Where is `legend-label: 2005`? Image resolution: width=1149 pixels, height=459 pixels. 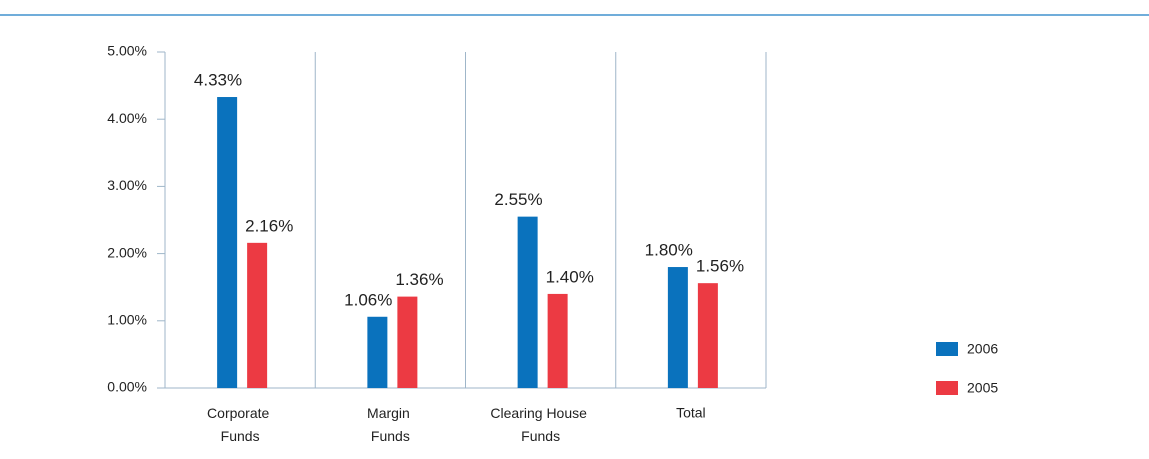 legend-label: 2005 is located at coordinates (982, 388).